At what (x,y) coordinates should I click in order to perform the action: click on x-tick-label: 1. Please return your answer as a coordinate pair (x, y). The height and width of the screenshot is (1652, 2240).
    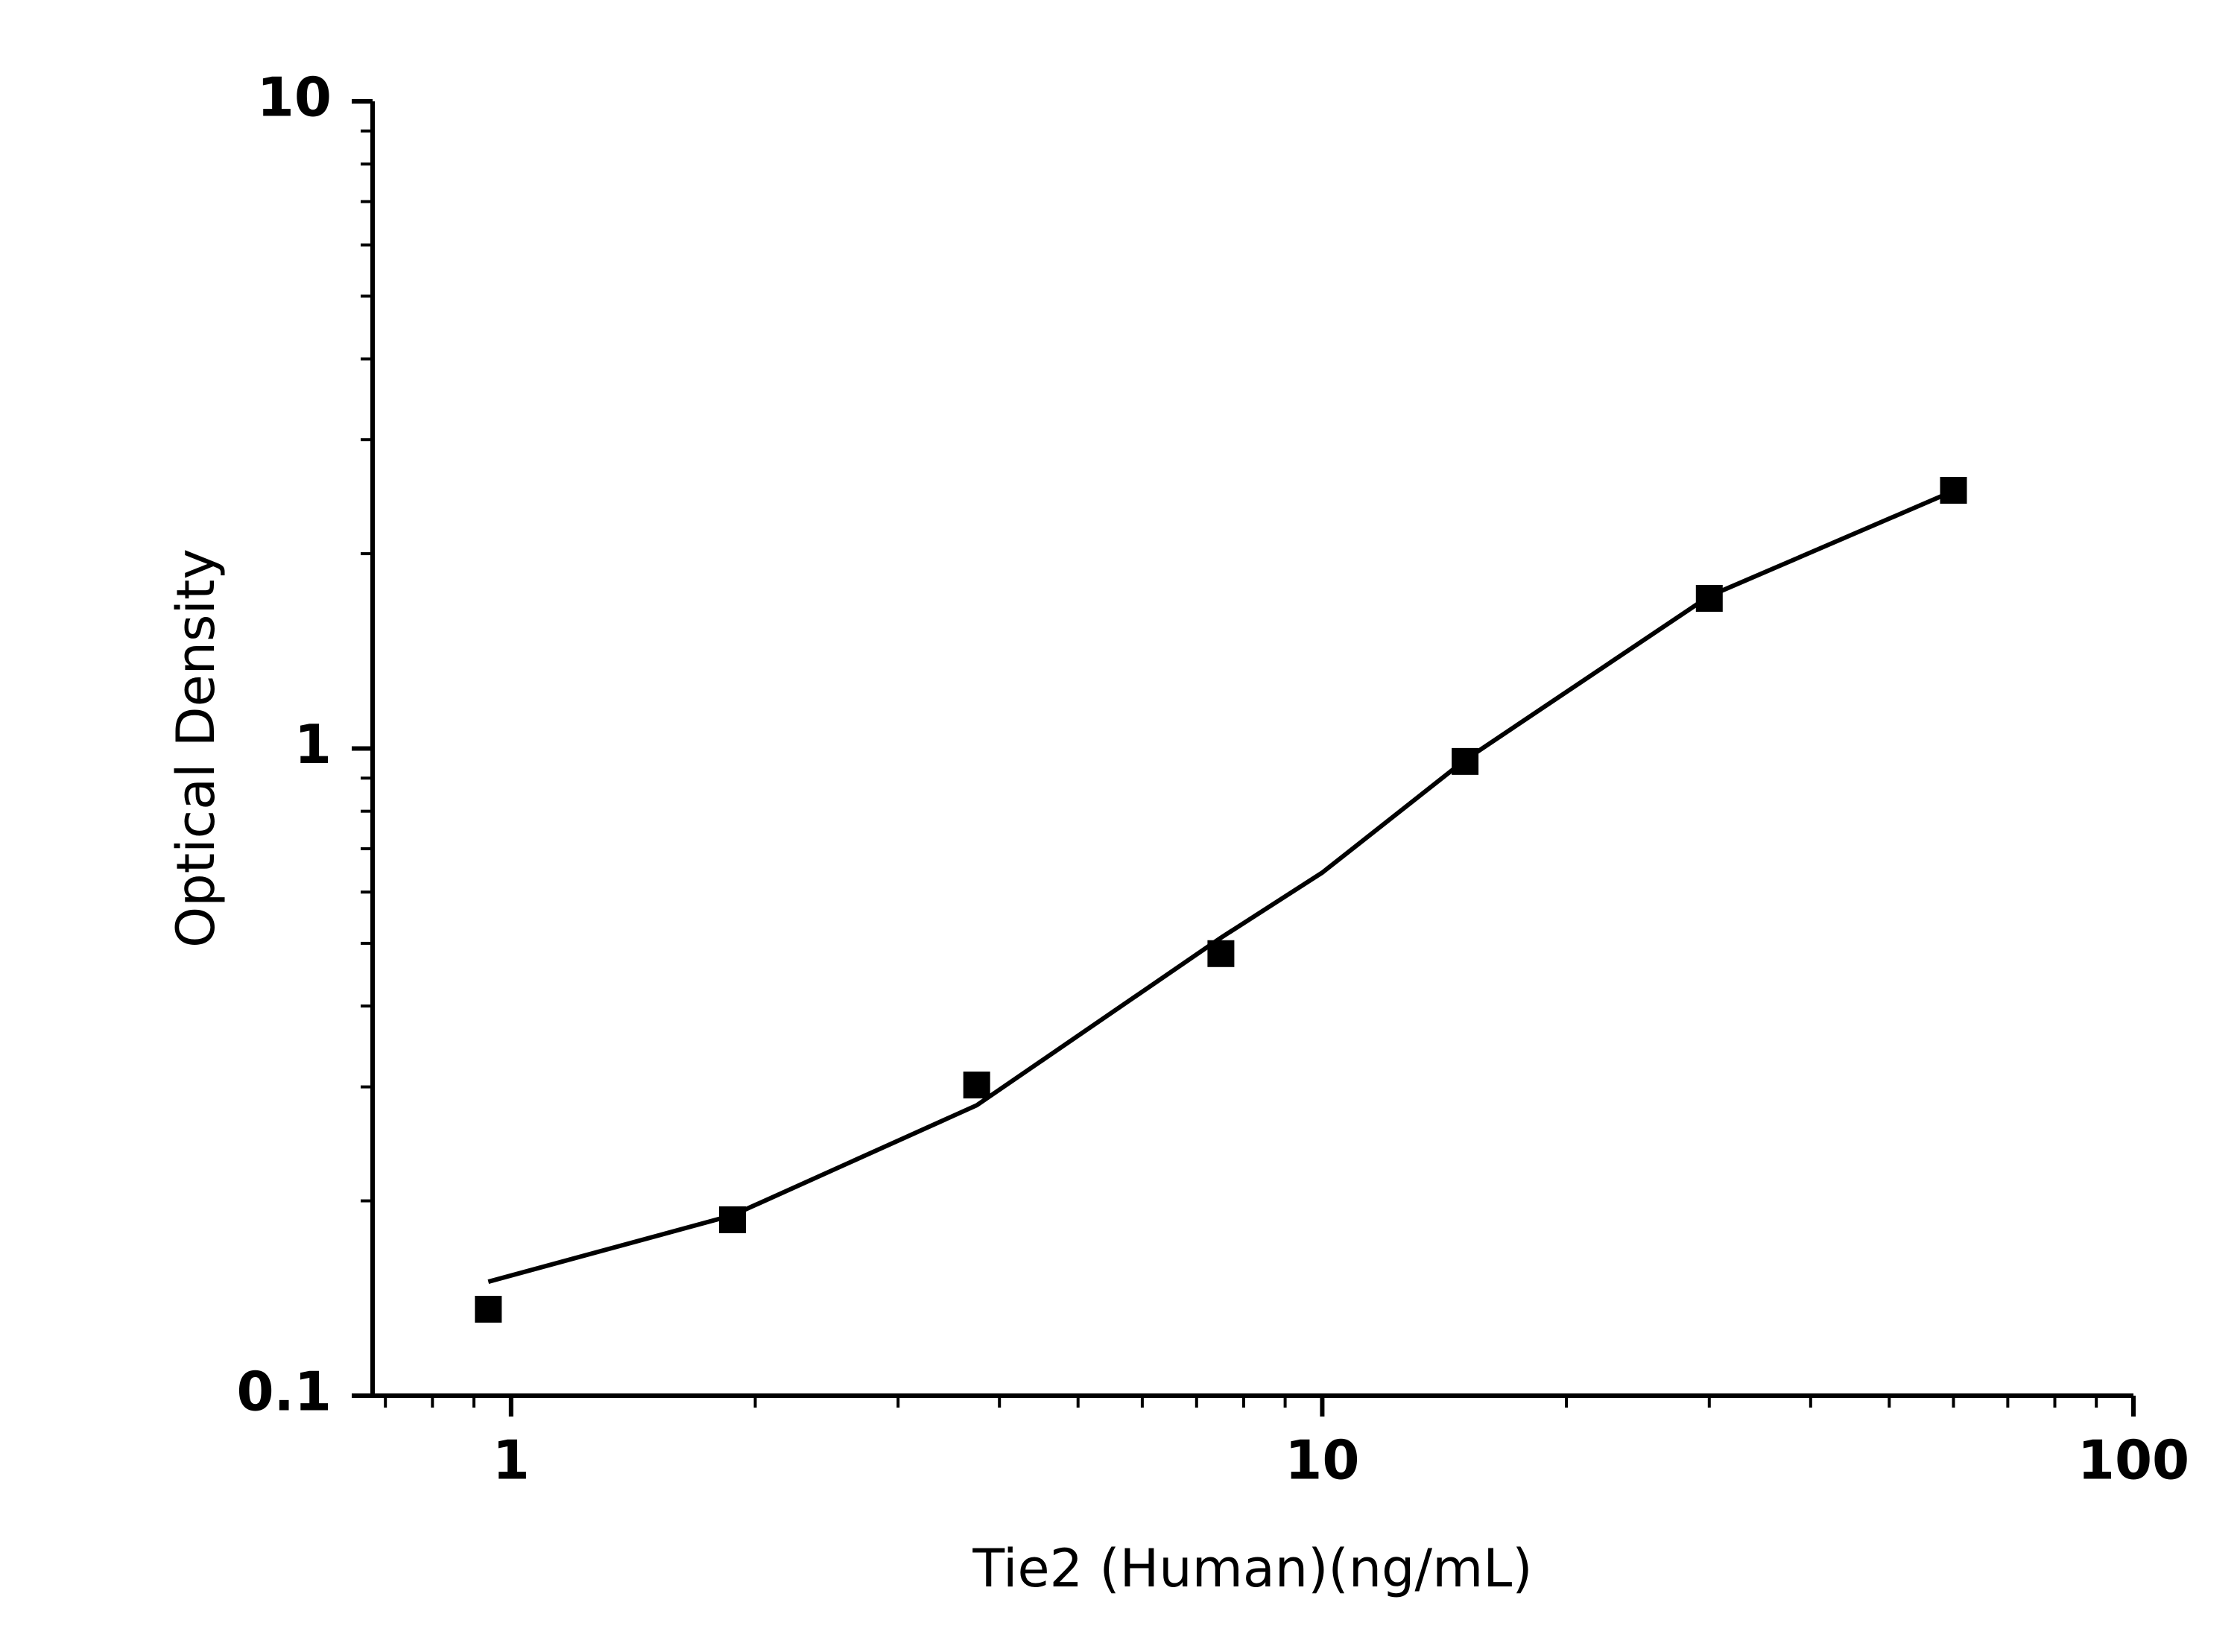
    Looking at the image, I should click on (511, 1461).